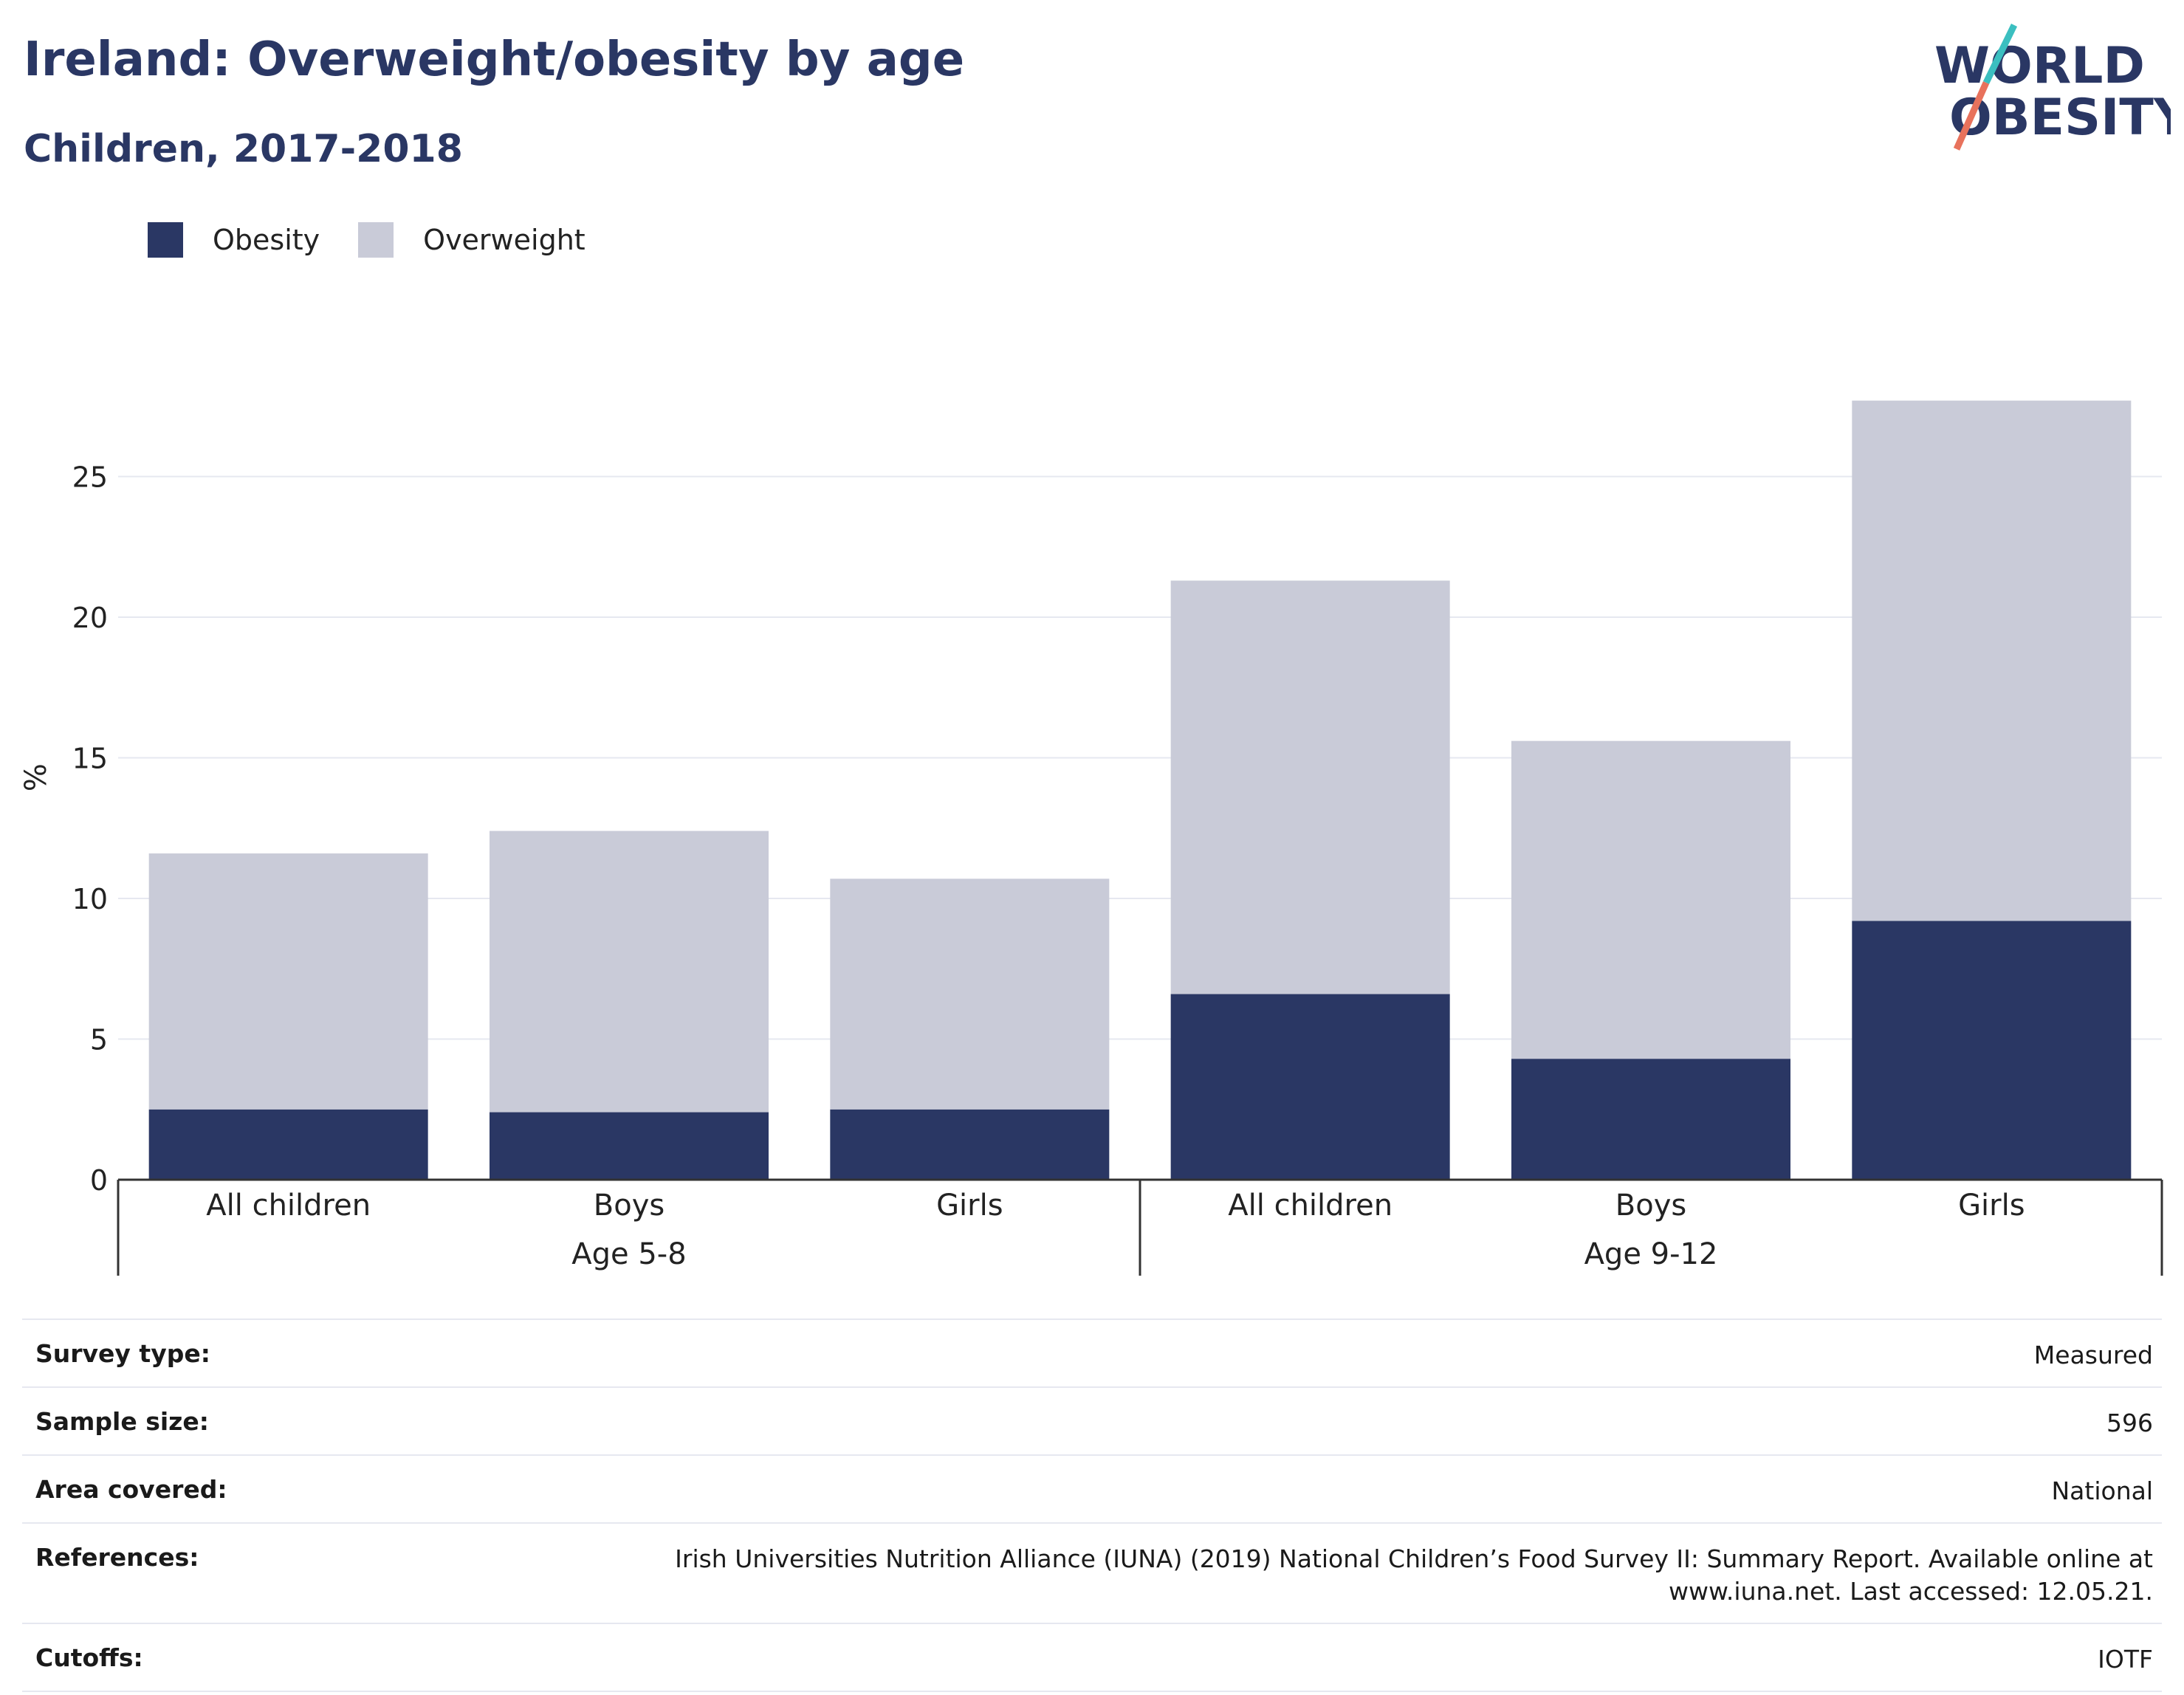 The image size is (2184, 1695). Describe the element at coordinates (99, 1040) in the screenshot. I see `y-tick-label: 5` at that location.